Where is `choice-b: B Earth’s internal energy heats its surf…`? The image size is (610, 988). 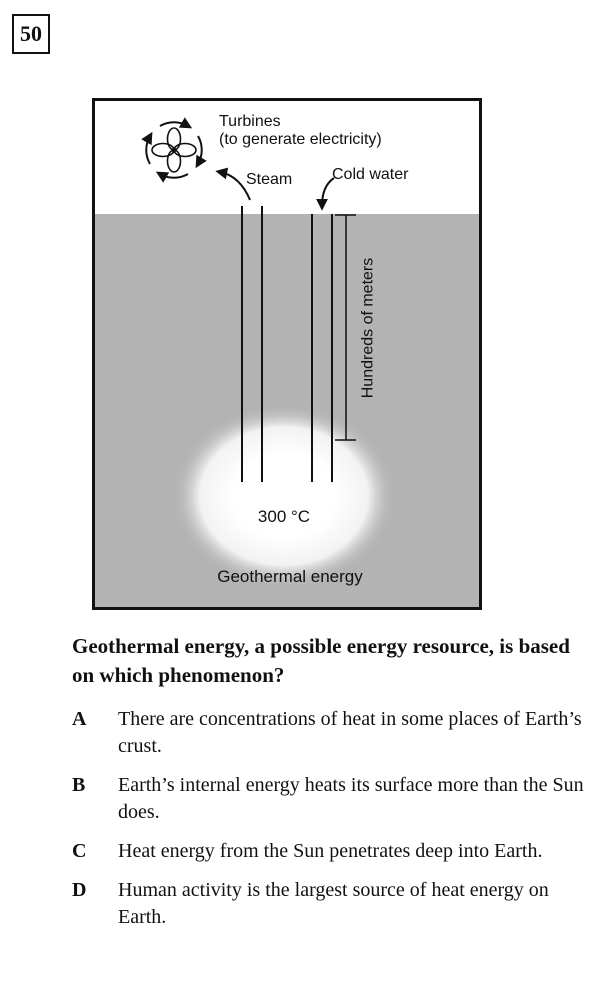 choice-b: B Earth’s internal energy heats its surf… is located at coordinates (332, 799).